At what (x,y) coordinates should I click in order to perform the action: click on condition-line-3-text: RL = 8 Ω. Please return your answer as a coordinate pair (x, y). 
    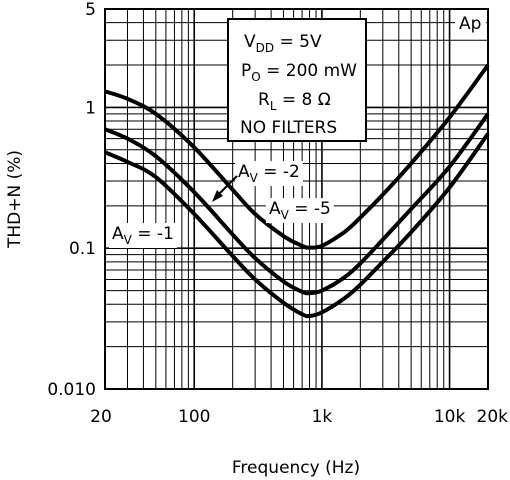
    Looking at the image, I should click on (294, 101).